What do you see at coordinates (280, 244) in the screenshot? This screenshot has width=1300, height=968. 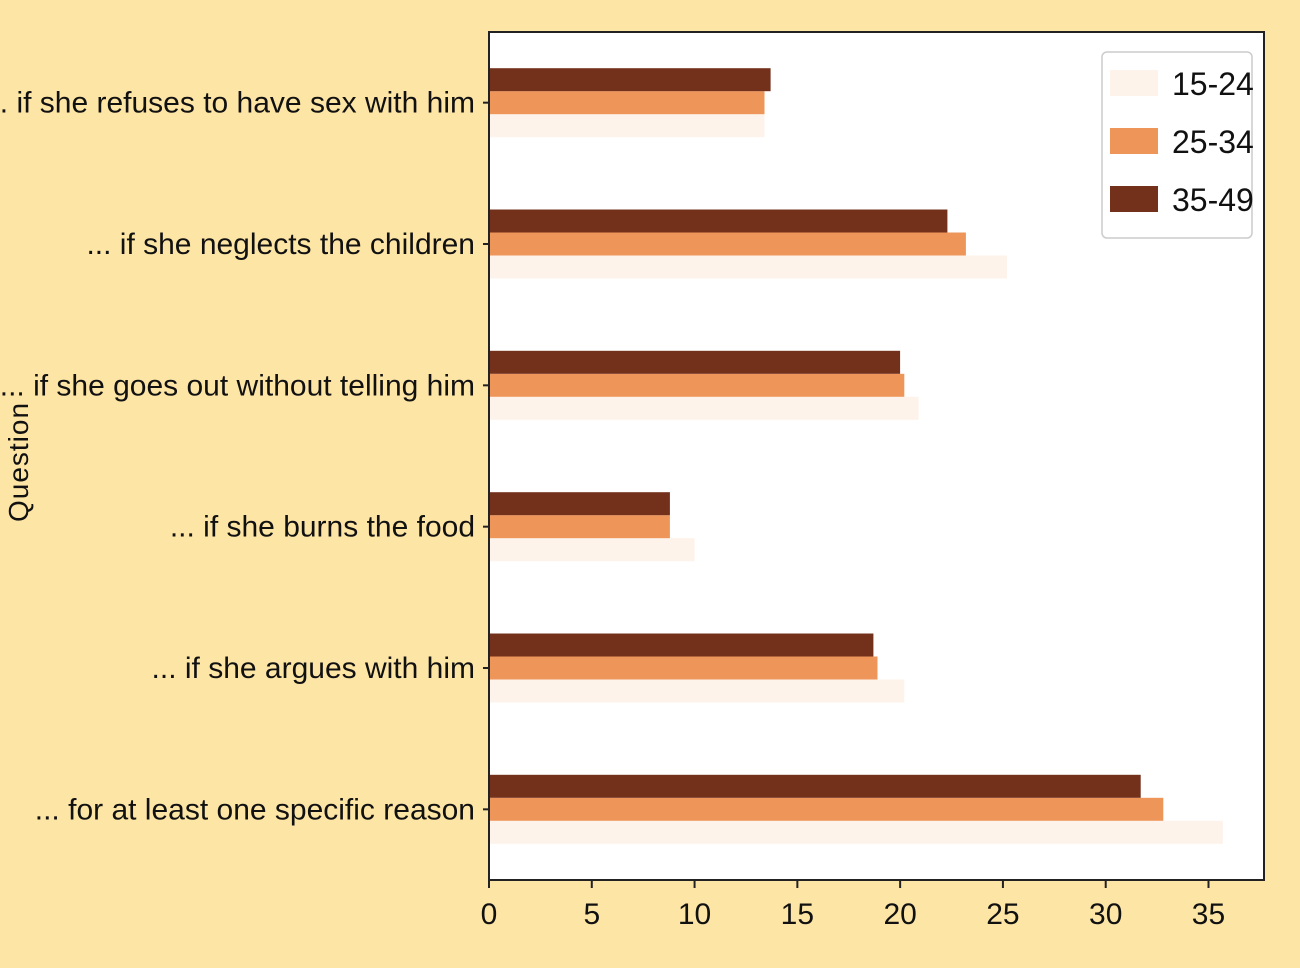 I see `category-label: ... if she neglects the children` at bounding box center [280, 244].